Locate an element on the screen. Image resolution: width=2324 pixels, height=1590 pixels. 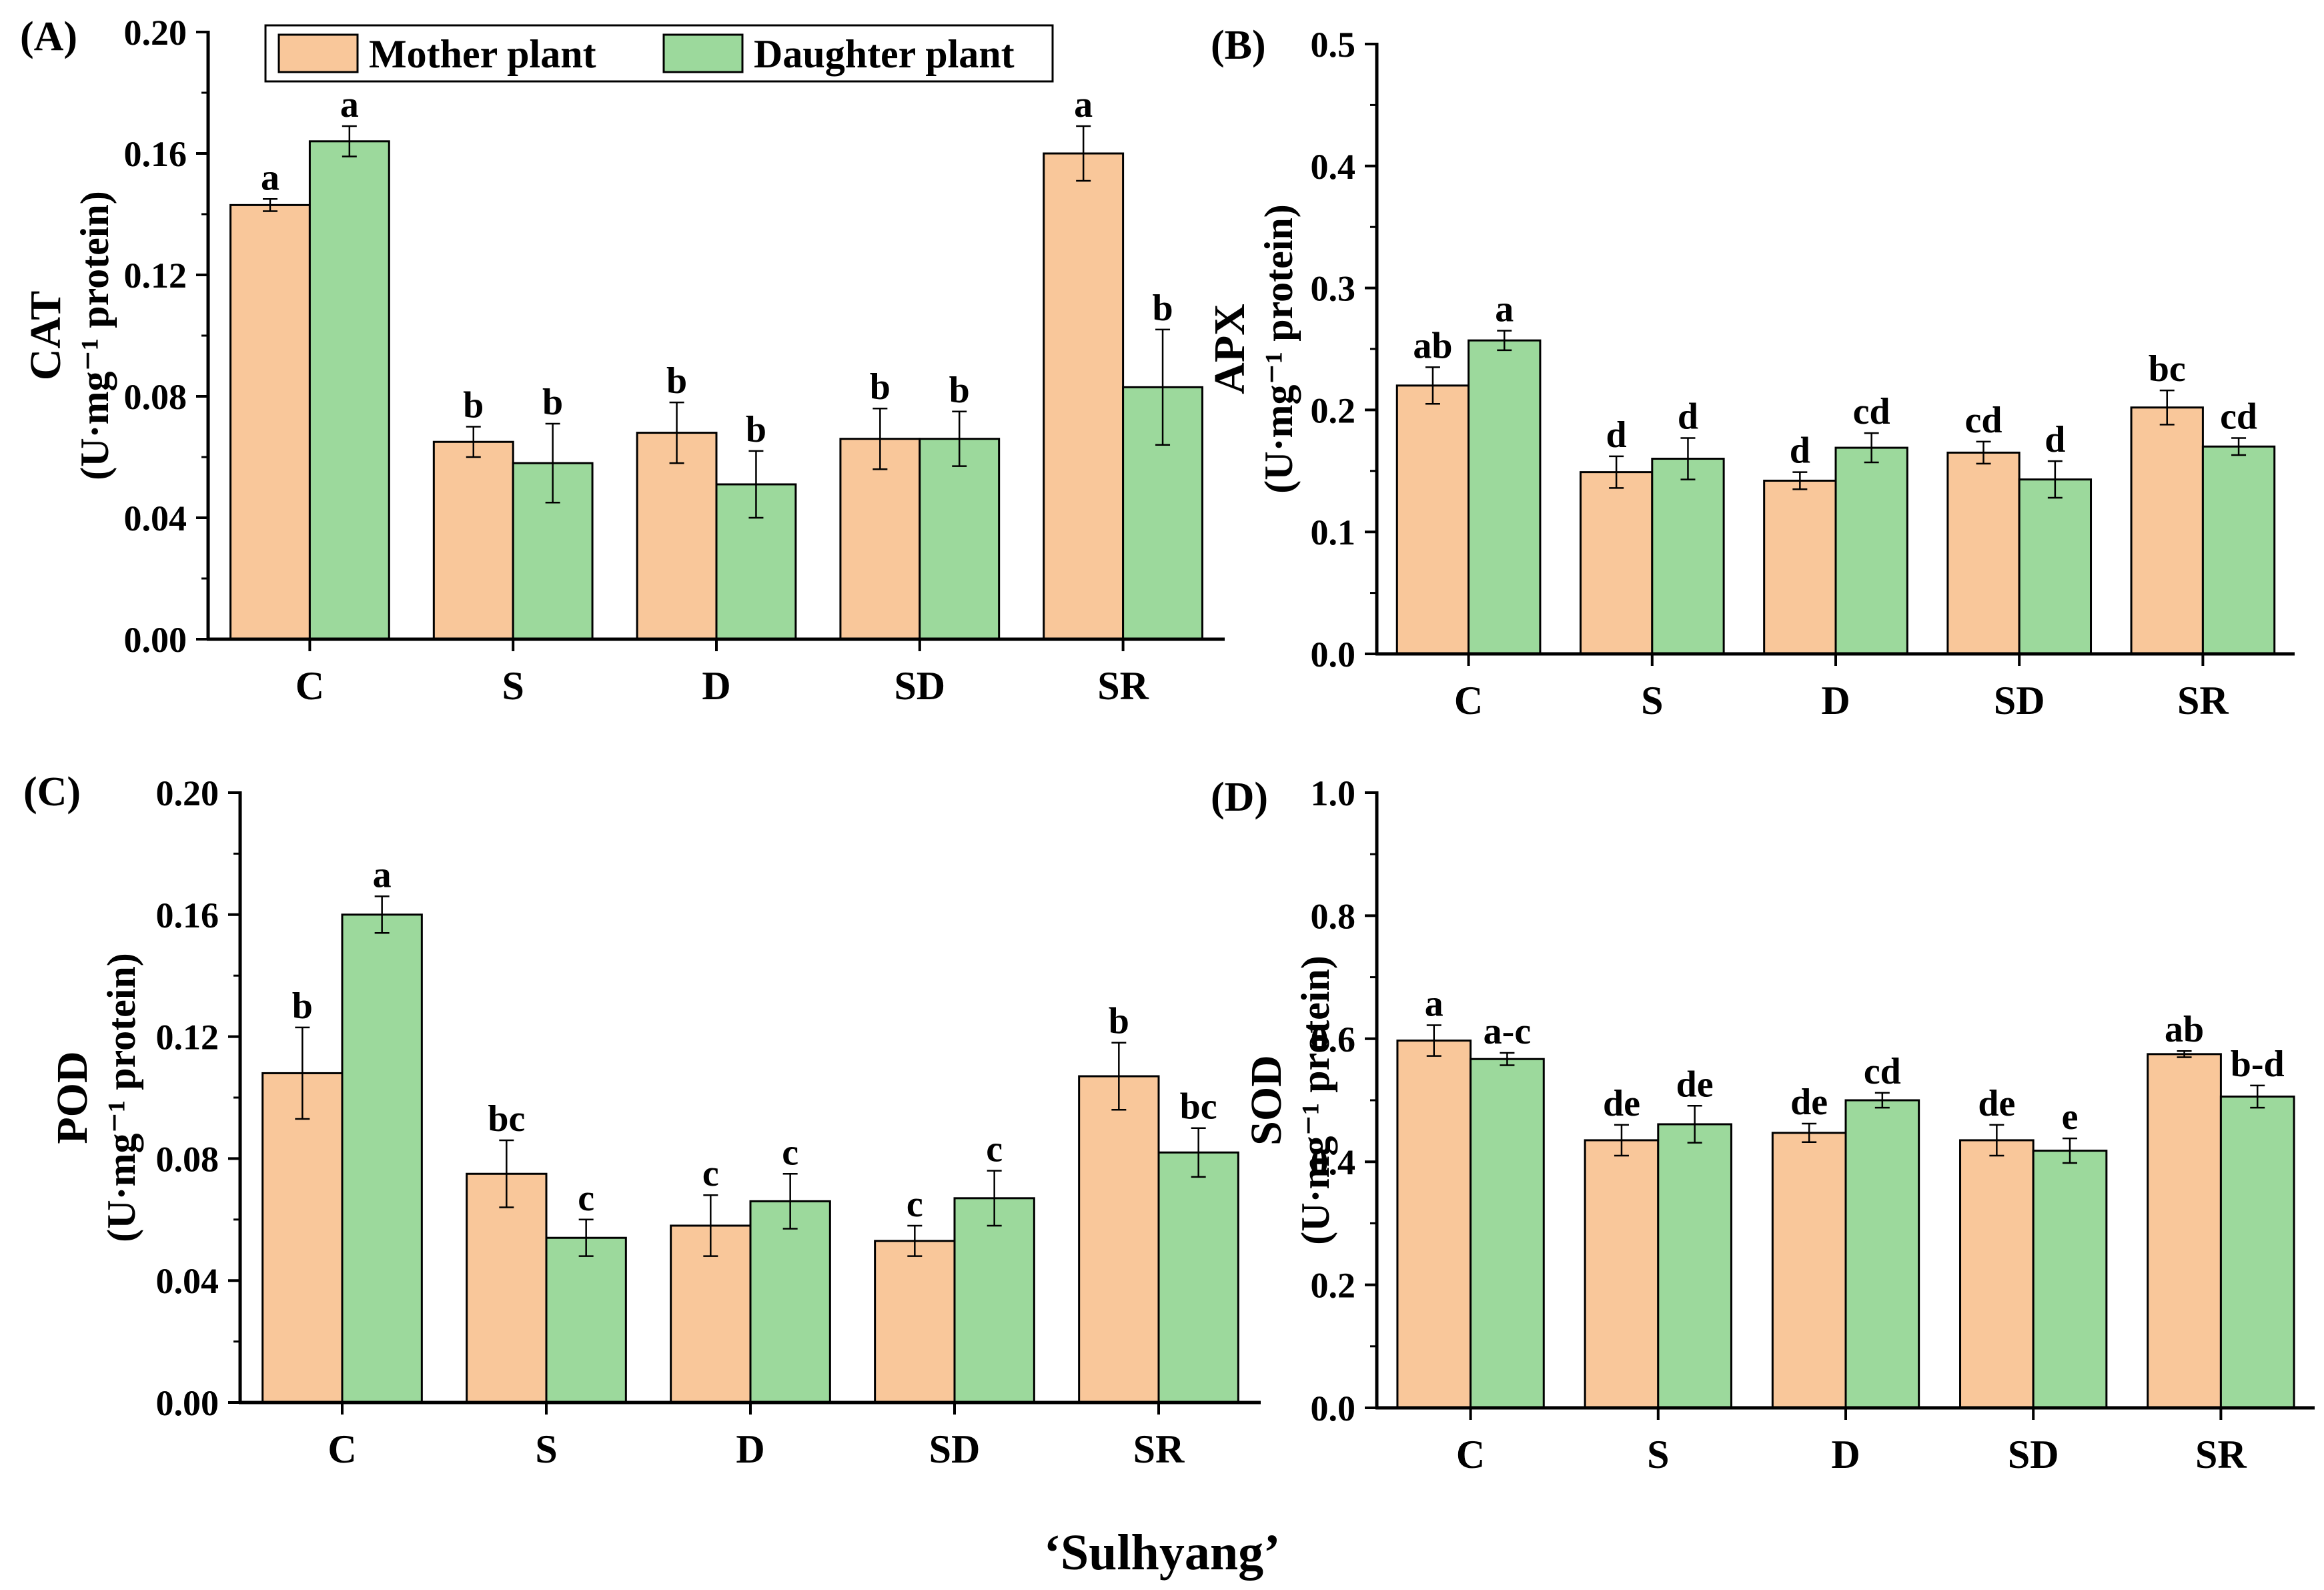
significance-letter: bc is located at coordinates (506, 1119).